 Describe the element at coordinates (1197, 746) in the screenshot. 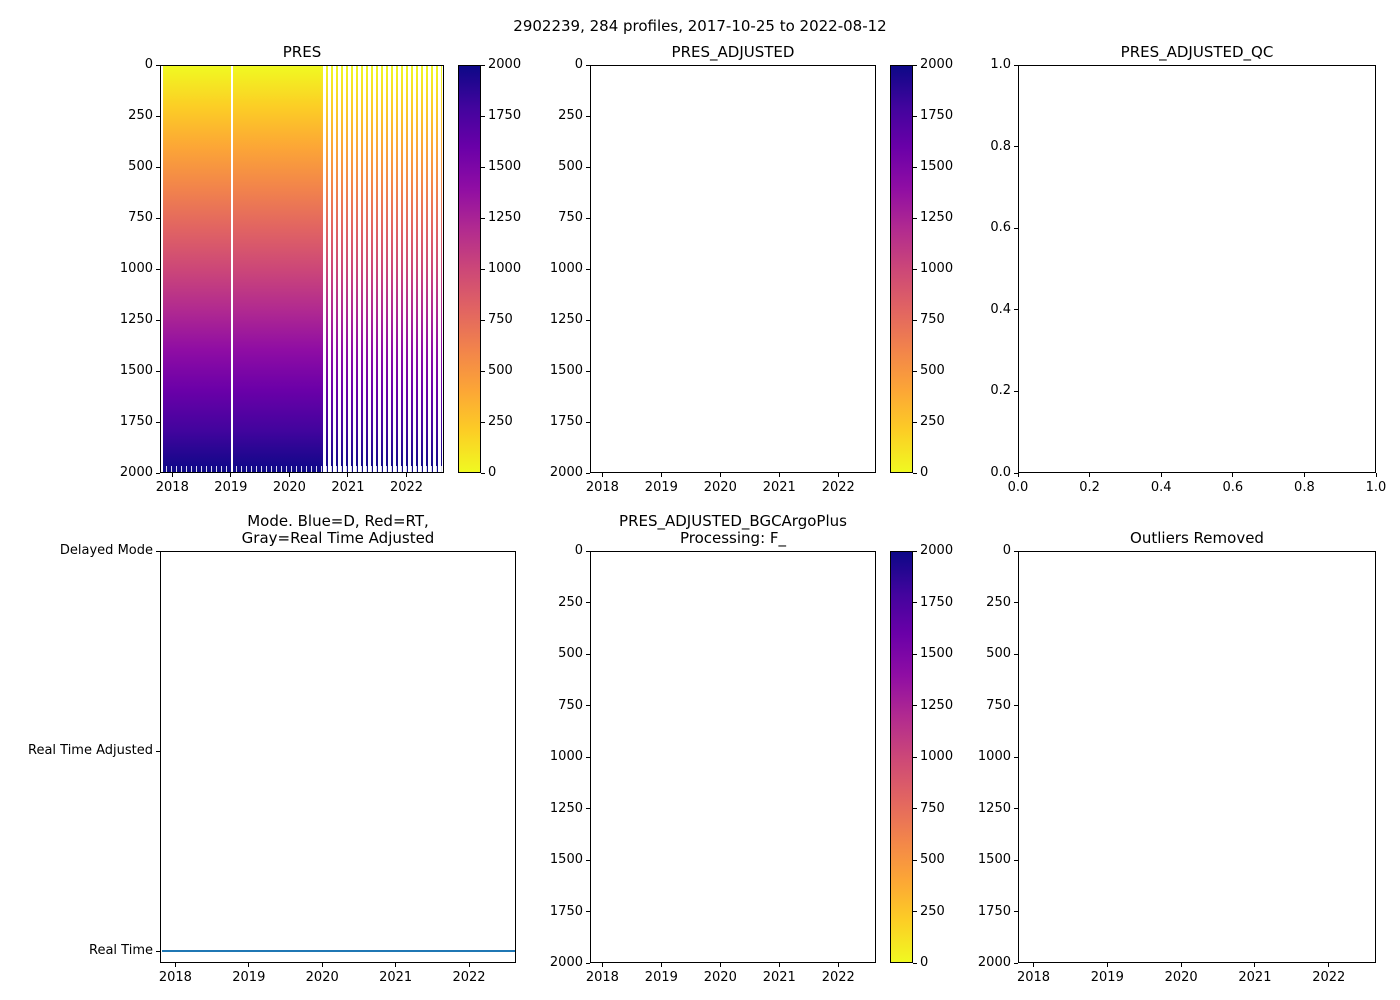

I see `subplot-outliers-removed: Outliers Removed` at that location.